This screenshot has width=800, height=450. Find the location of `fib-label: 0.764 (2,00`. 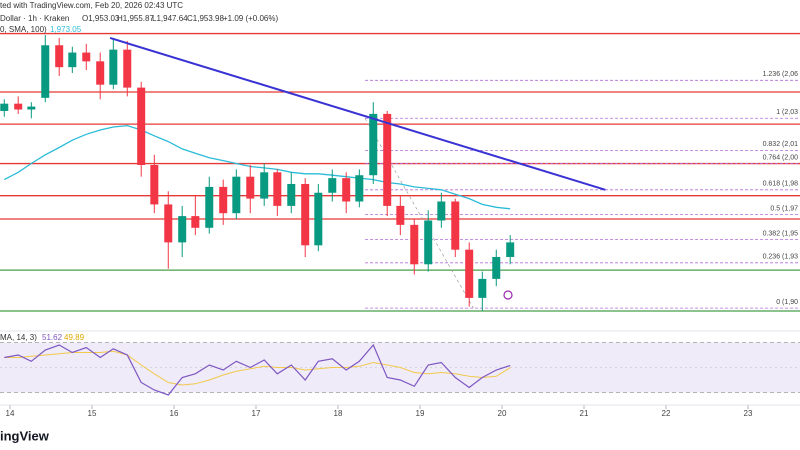

fib-label: 0.764 (2,00 is located at coordinates (781, 157).